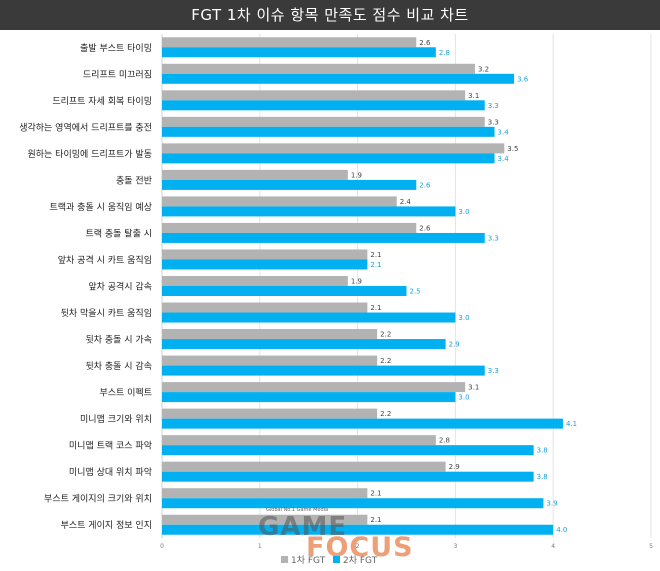 The width and height of the screenshot is (660, 571). Describe the element at coordinates (110, 446) in the screenshot. I see `category-label: 미니맵 트랙 코스 파악` at that location.